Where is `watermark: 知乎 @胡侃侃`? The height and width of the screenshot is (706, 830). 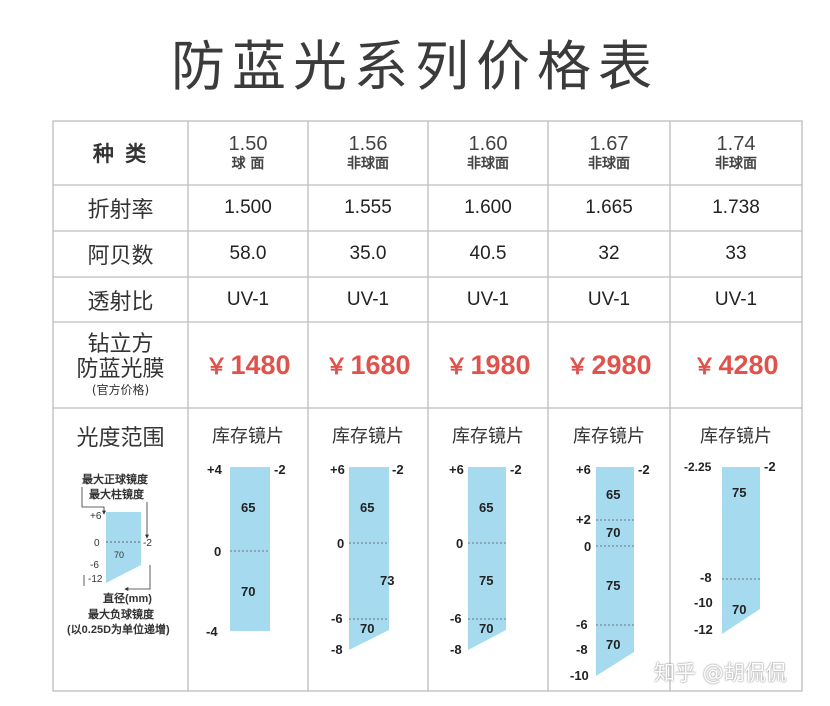
watermark: 知乎 @胡侃侃 is located at coordinates (720, 673).